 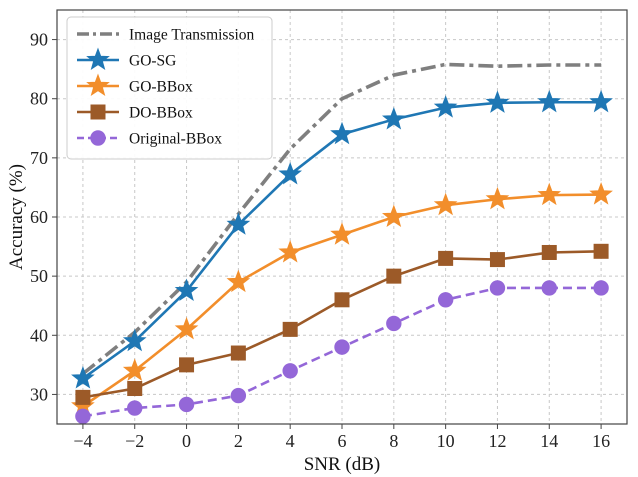 What do you see at coordinates (39, 99) in the screenshot?
I see `y-tick-label: 80` at bounding box center [39, 99].